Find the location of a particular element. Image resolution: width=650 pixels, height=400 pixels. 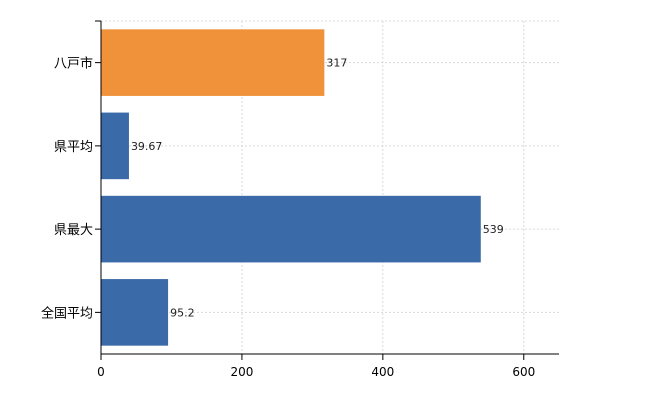

value-label-0: 317 is located at coordinates (336, 63).